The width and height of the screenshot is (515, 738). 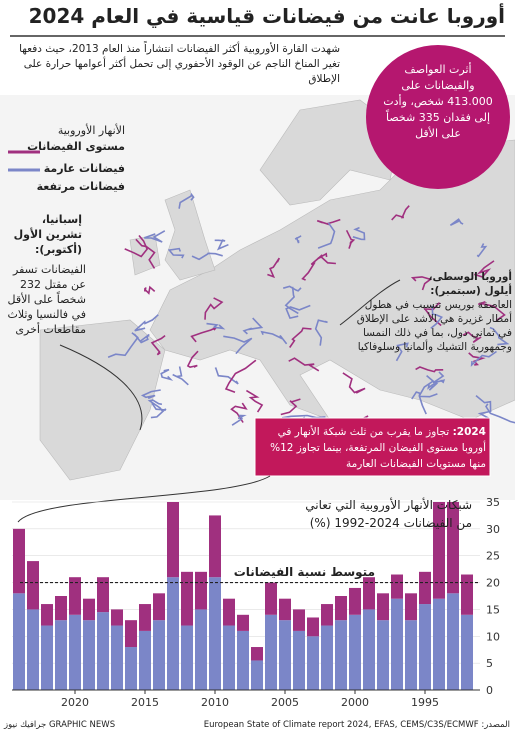 What do you see at coordinates (75, 702) in the screenshot?
I see `x-tick-label: 2020` at bounding box center [75, 702].